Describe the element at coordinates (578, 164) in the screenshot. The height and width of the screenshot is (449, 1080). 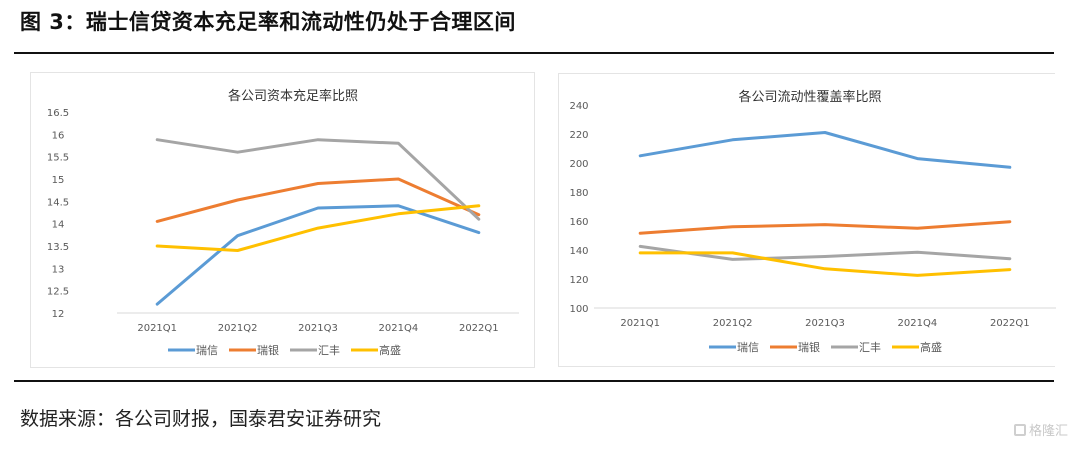
I see `y-tick-label: 200` at that location.